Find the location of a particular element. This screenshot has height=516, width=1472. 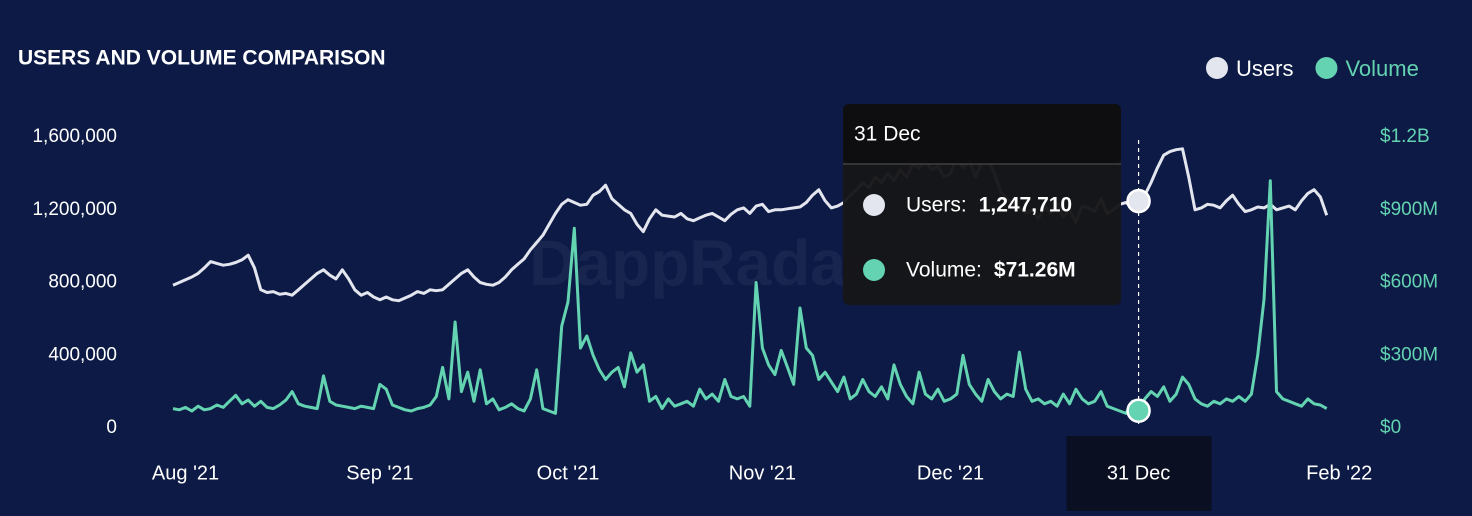

x-tick-label: Feb '22 is located at coordinates (1339, 473).